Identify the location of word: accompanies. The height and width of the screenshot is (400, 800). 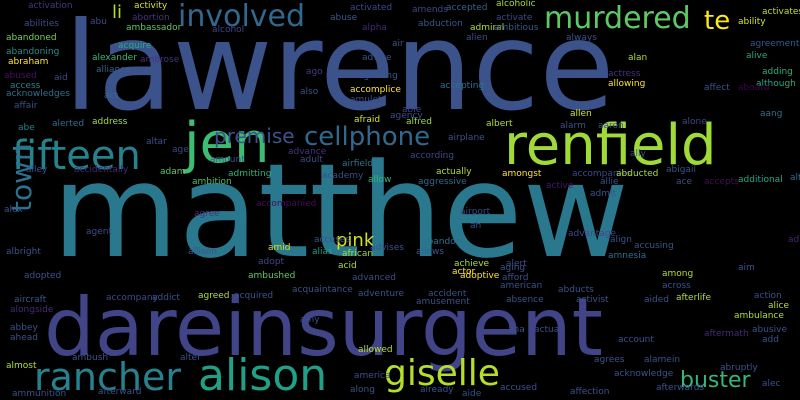
(602, 174).